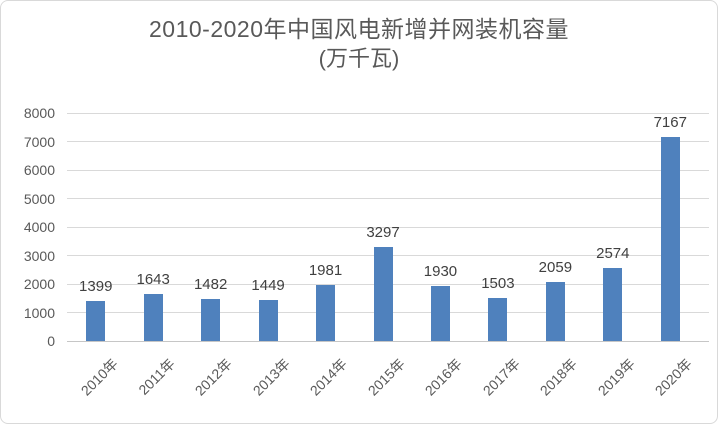 The image size is (720, 426). Describe the element at coordinates (51, 341) in the screenshot. I see `y-tick-label: 0` at that location.